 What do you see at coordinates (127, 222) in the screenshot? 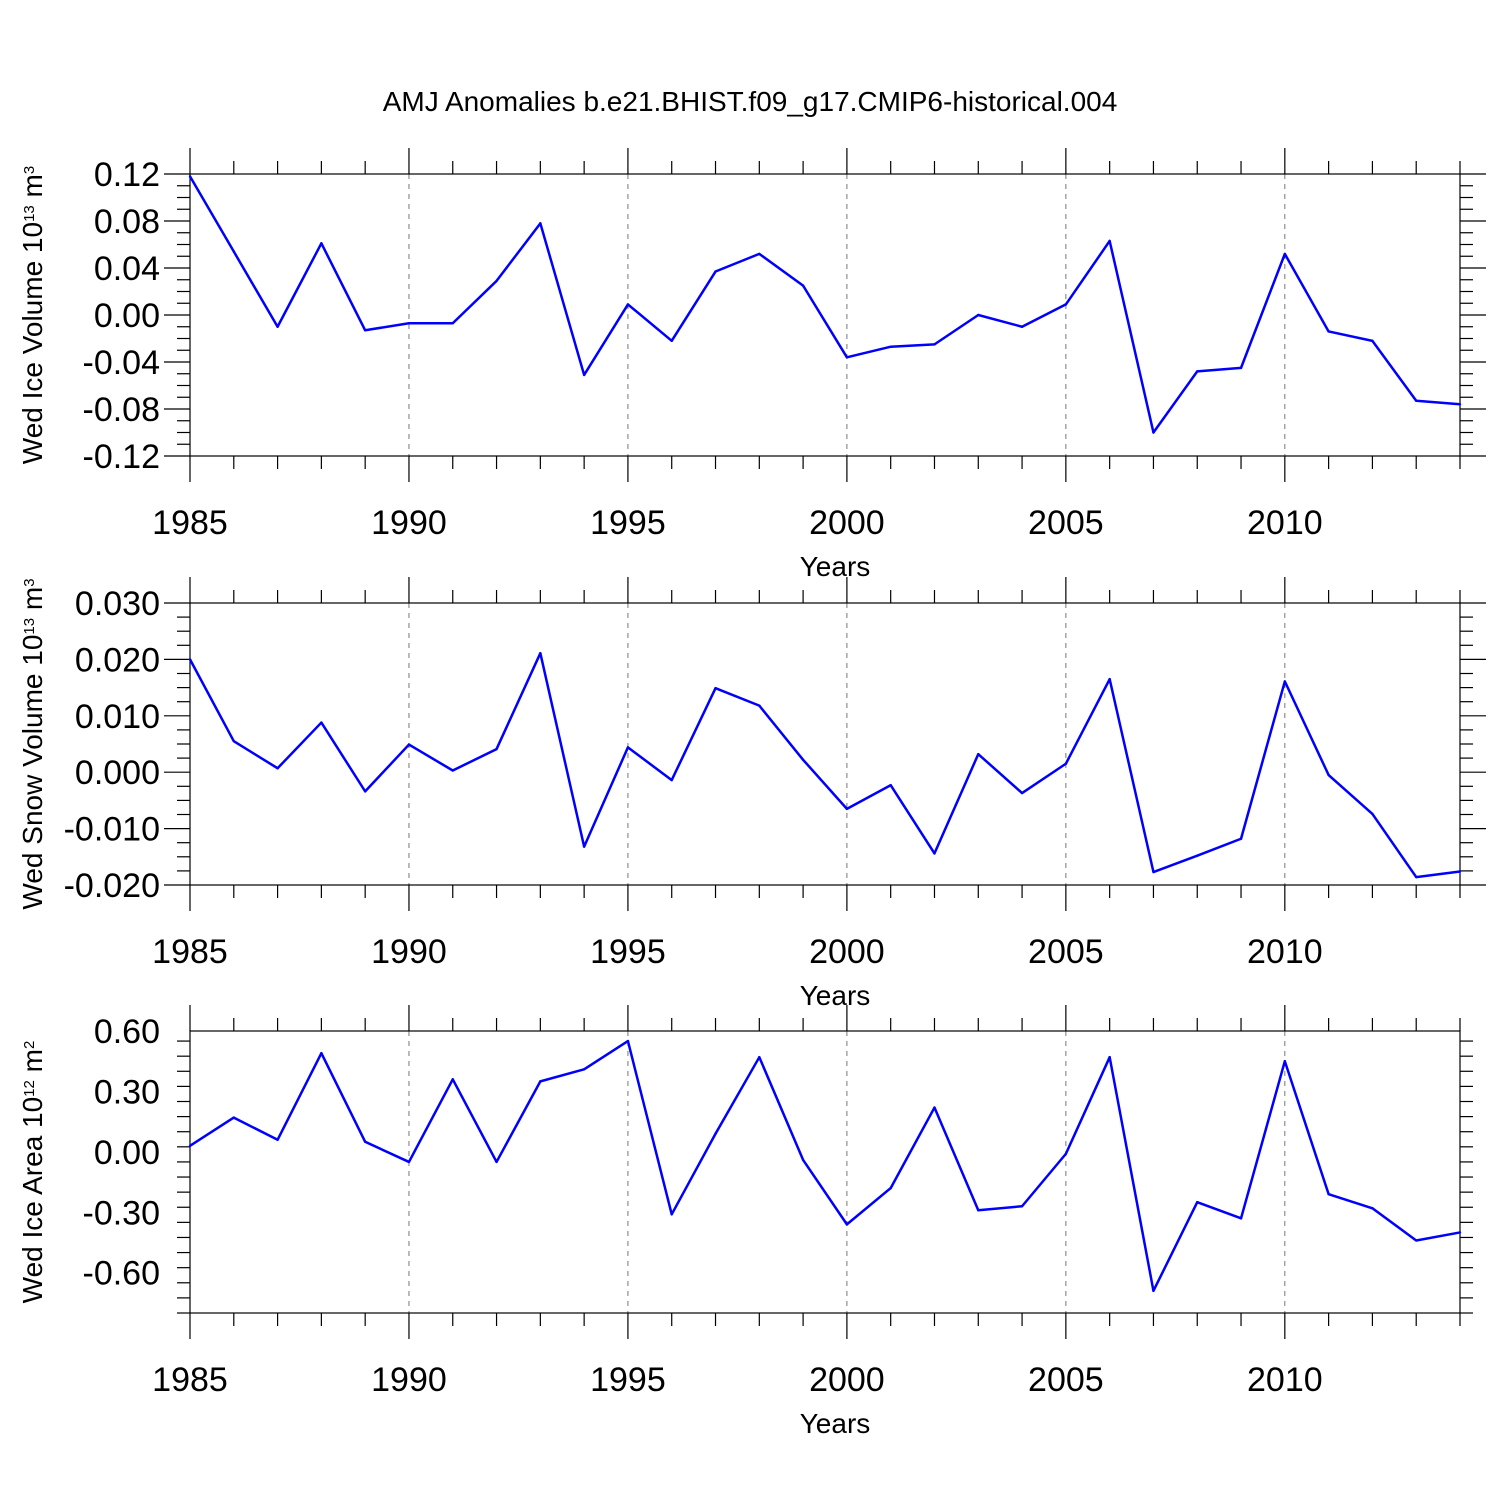
I see `y-tick-label: 0.08` at bounding box center [127, 222].